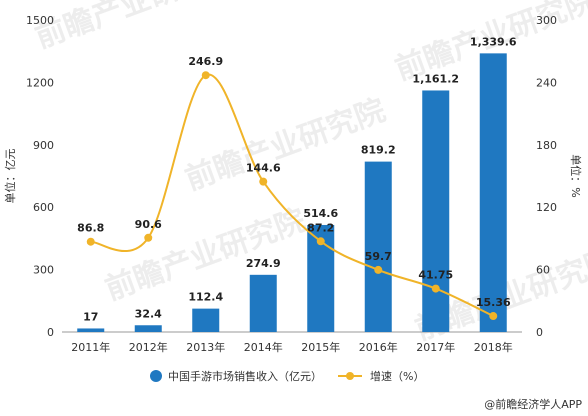  Describe the element at coordinates (493, 347) in the screenshot. I see `x-tick-7: 2018年` at that location.